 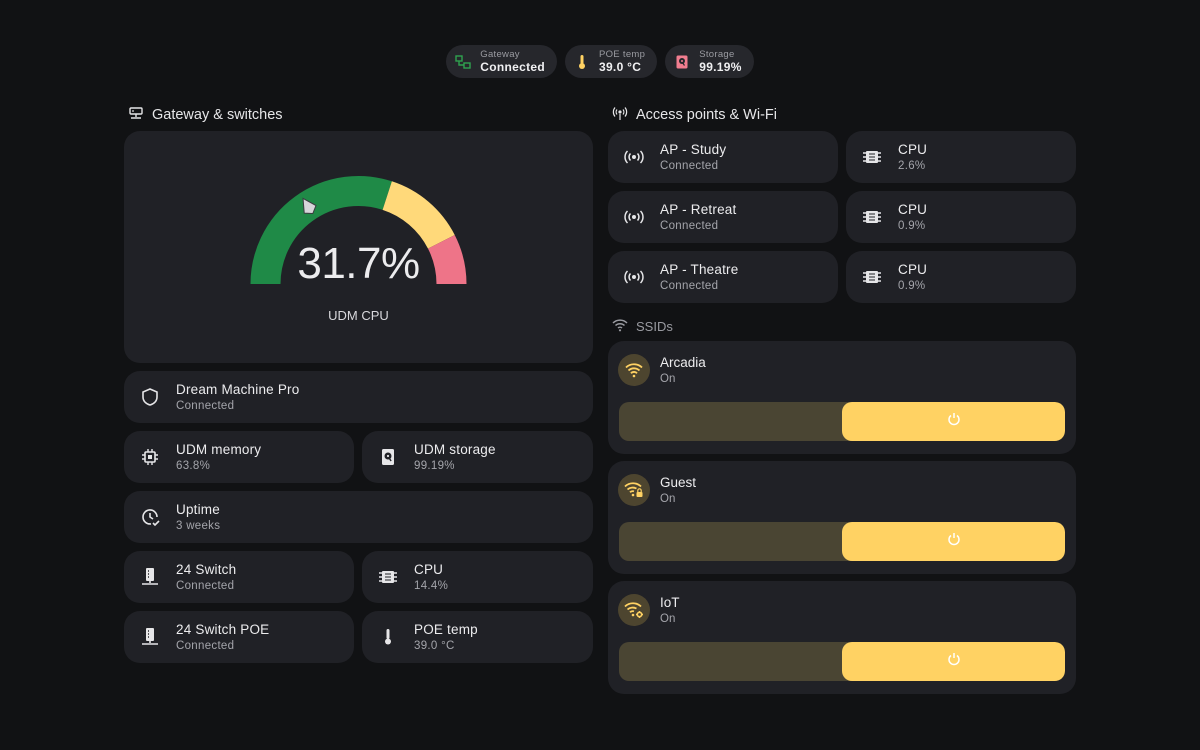 I want to click on ssid-toggle-guest, so click(x=842, y=541).